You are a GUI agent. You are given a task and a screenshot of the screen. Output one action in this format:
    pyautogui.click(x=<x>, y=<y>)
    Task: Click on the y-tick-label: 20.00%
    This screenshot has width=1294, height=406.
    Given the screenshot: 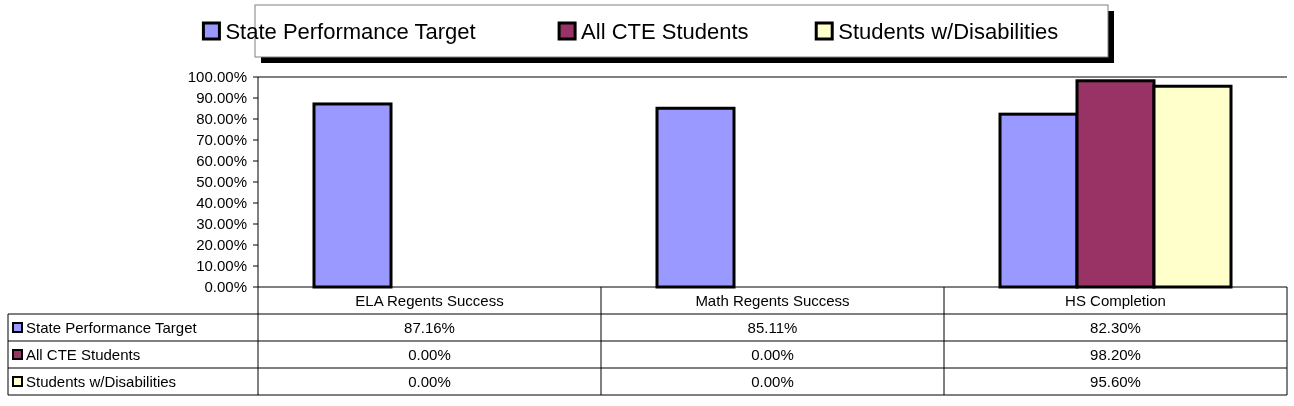 What is the action you would take?
    pyautogui.click(x=221, y=244)
    